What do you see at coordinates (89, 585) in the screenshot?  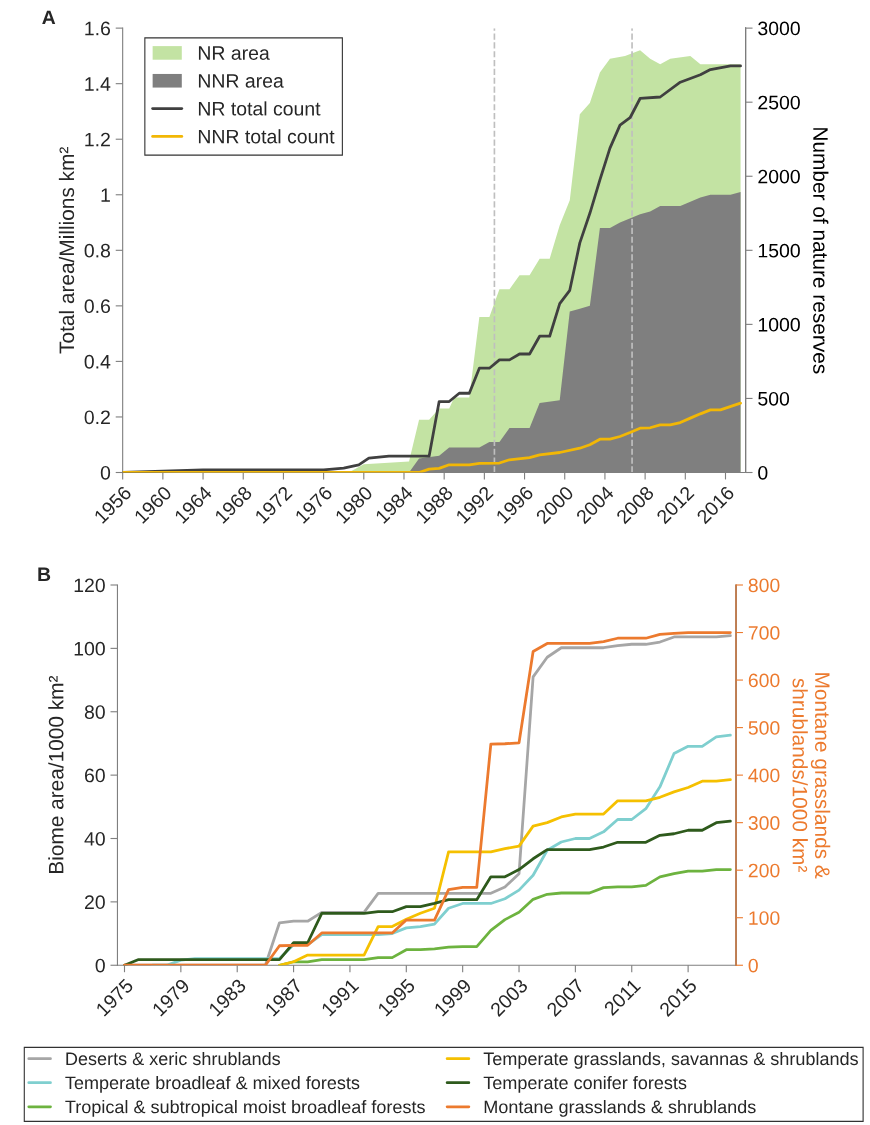 I see `y-tick-label: 120` at bounding box center [89, 585].